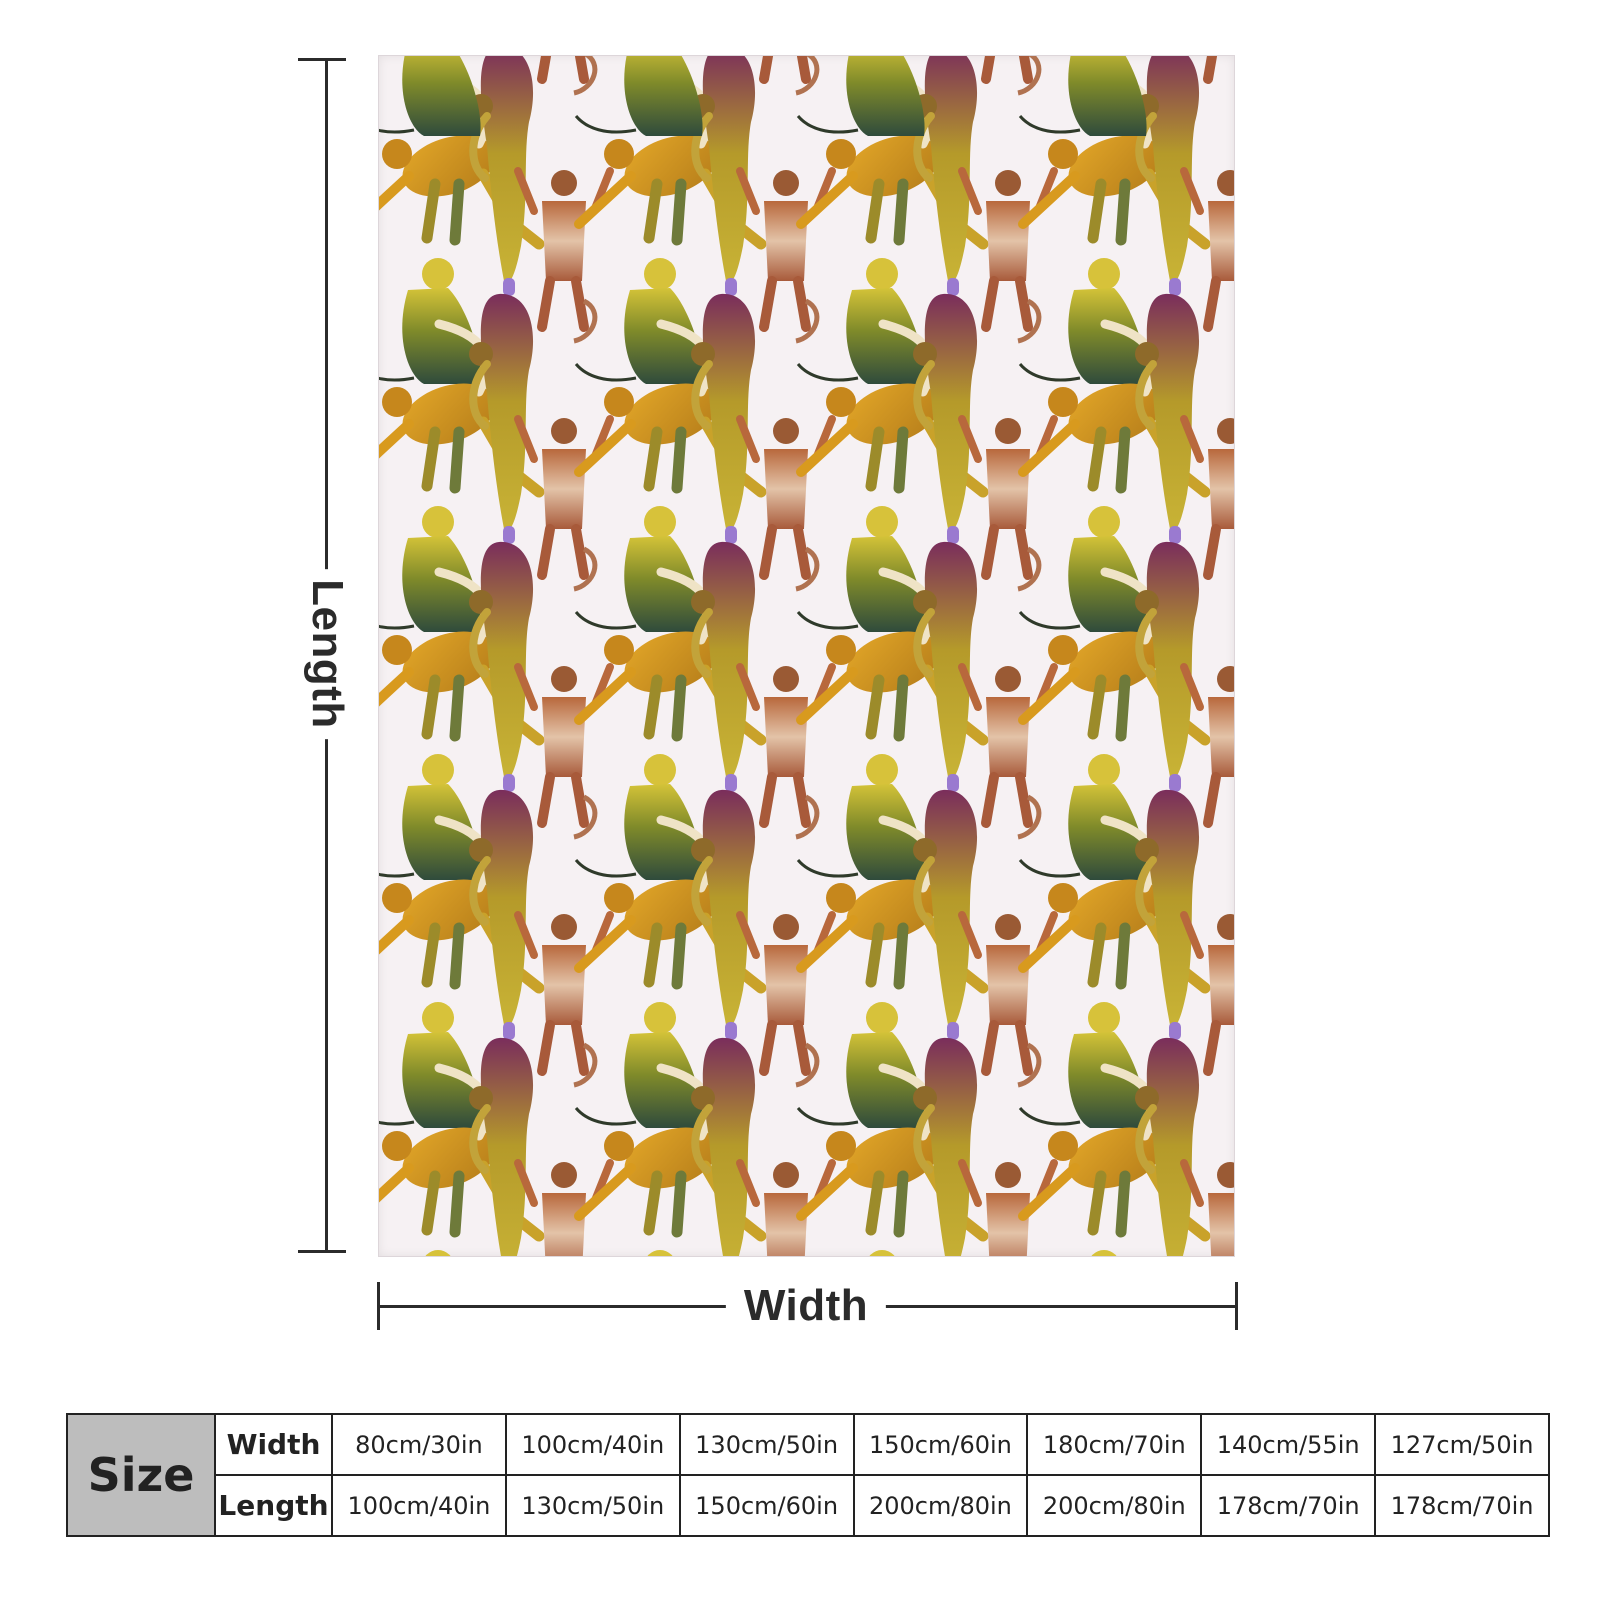 The height and width of the screenshot is (1600, 1600). What do you see at coordinates (322, 1251) in the screenshot?
I see `length-bottom-tick` at bounding box center [322, 1251].